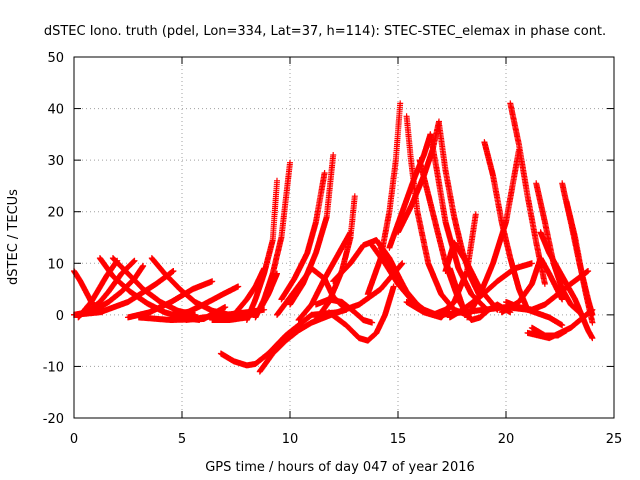 This screenshot has height=480, width=640. Describe the element at coordinates (55, 58) in the screenshot. I see `y-tick-label: 50` at that location.